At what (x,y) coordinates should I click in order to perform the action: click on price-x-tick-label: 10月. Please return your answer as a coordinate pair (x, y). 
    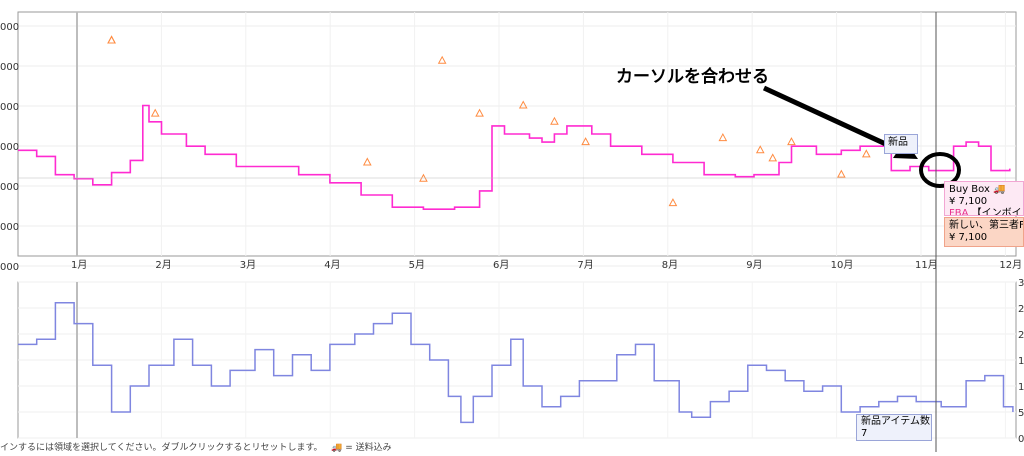
    Looking at the image, I should click on (842, 265).